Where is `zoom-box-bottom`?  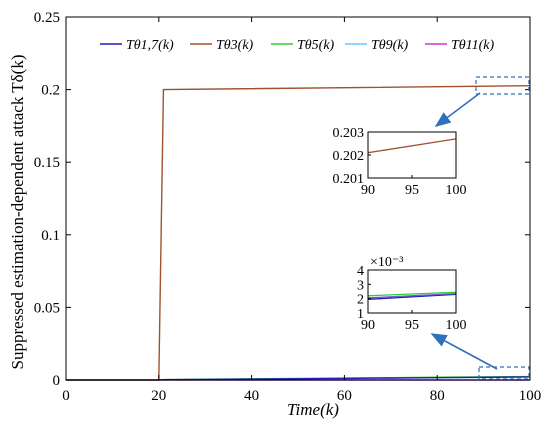
zoom-box-bottom is located at coordinates (504, 373).